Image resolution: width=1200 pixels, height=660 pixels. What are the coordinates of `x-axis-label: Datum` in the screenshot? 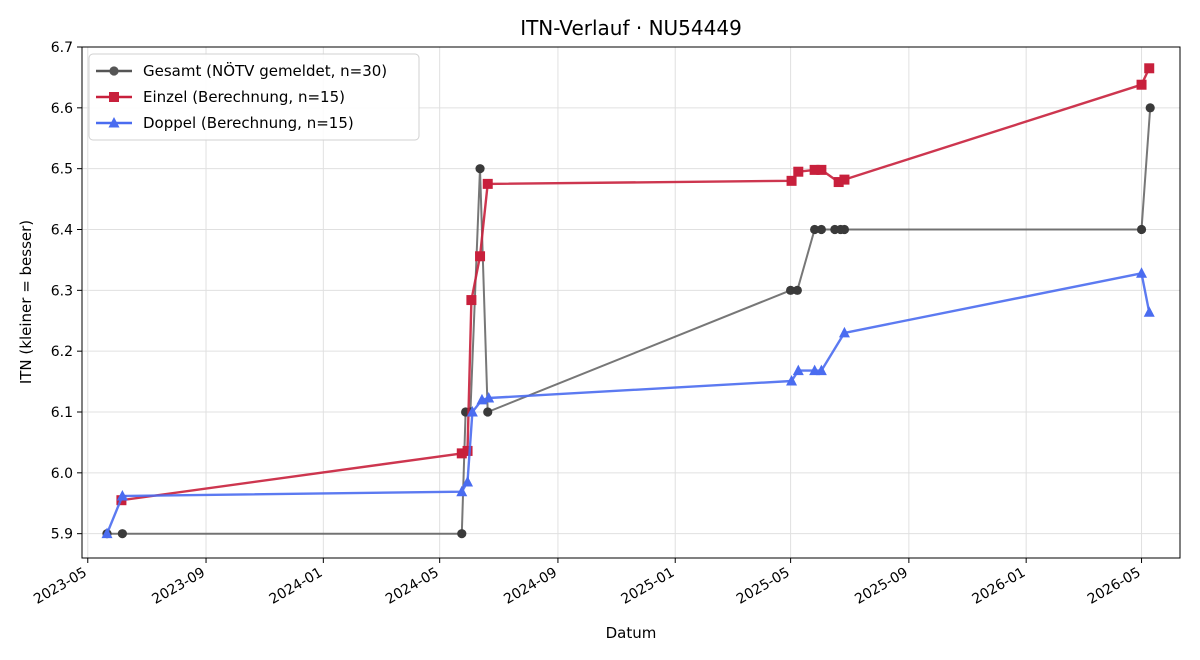 It's located at (631, 633).